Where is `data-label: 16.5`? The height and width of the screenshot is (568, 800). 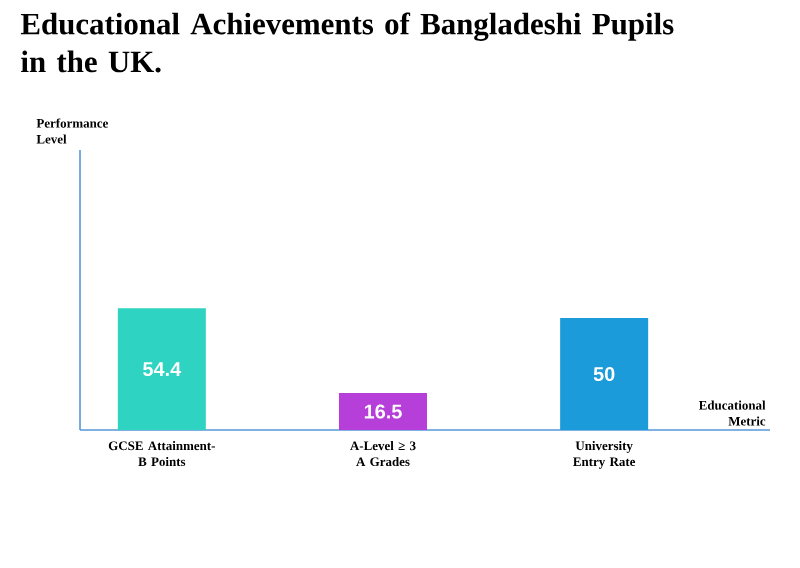
data-label: 16.5 is located at coordinates (383, 411).